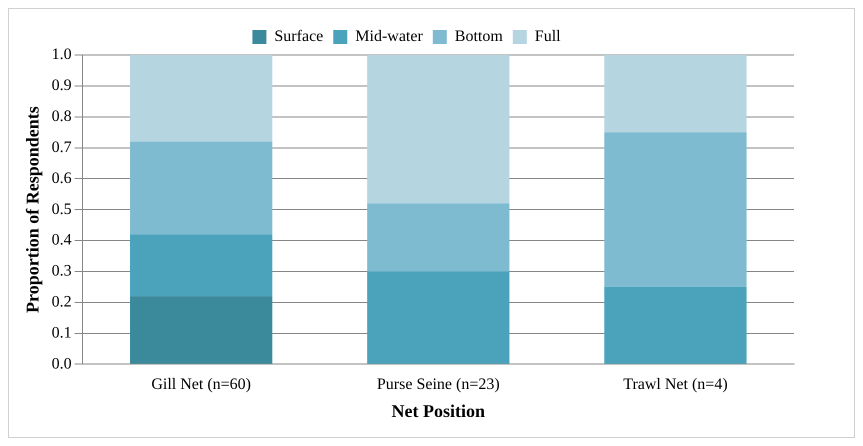 The height and width of the screenshot is (446, 863). What do you see at coordinates (675, 385) in the screenshot?
I see `x-tick-label: Trawl Net (n=4)` at bounding box center [675, 385].